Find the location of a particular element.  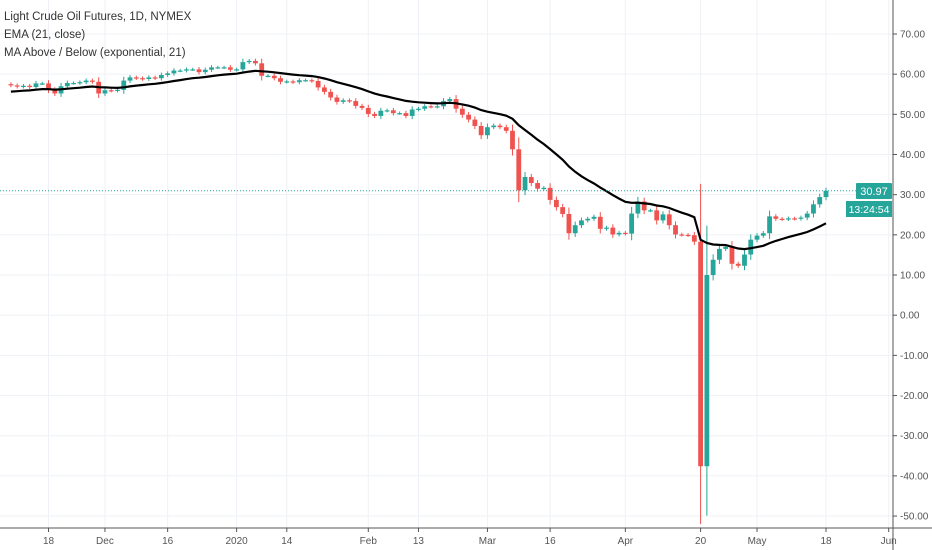

y-tick-label: 30.00 is located at coordinates (912, 195).